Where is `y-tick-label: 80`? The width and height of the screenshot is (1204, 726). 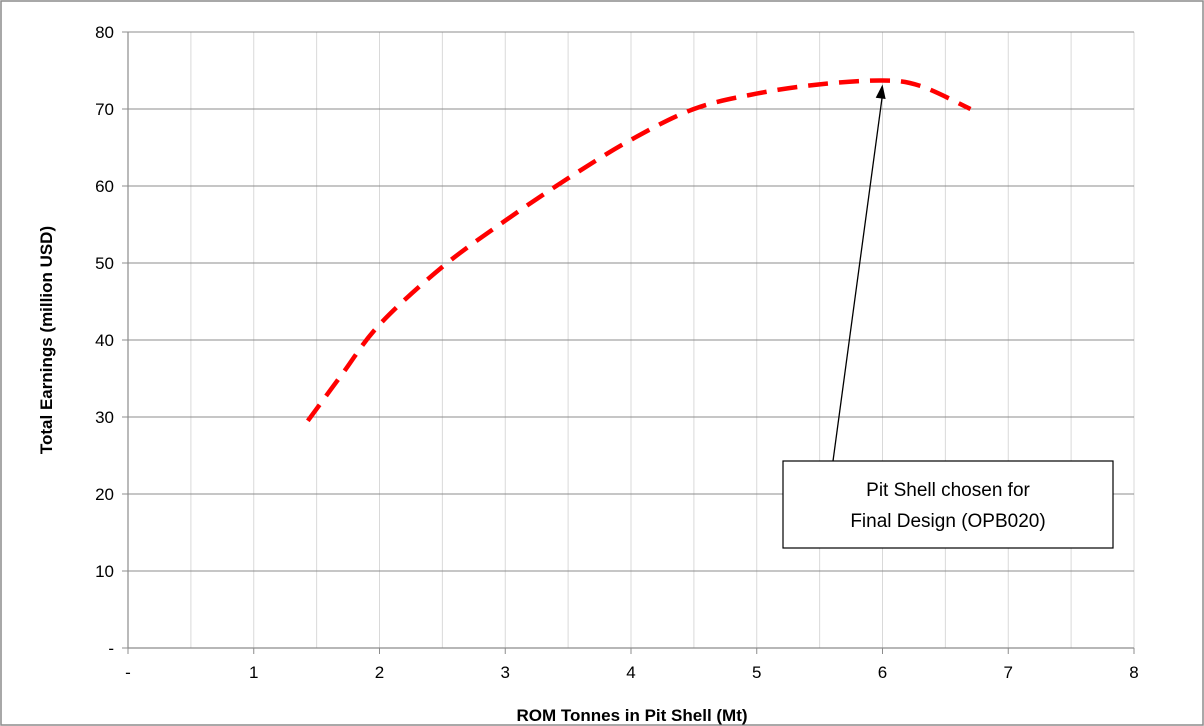
y-tick-label: 80 is located at coordinates (104, 32).